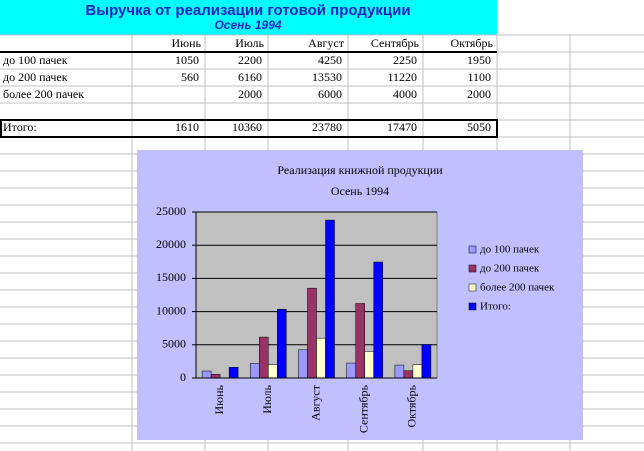 This screenshot has width=644, height=451. I want to click on row-label: до 100 пачек, so click(35, 60).